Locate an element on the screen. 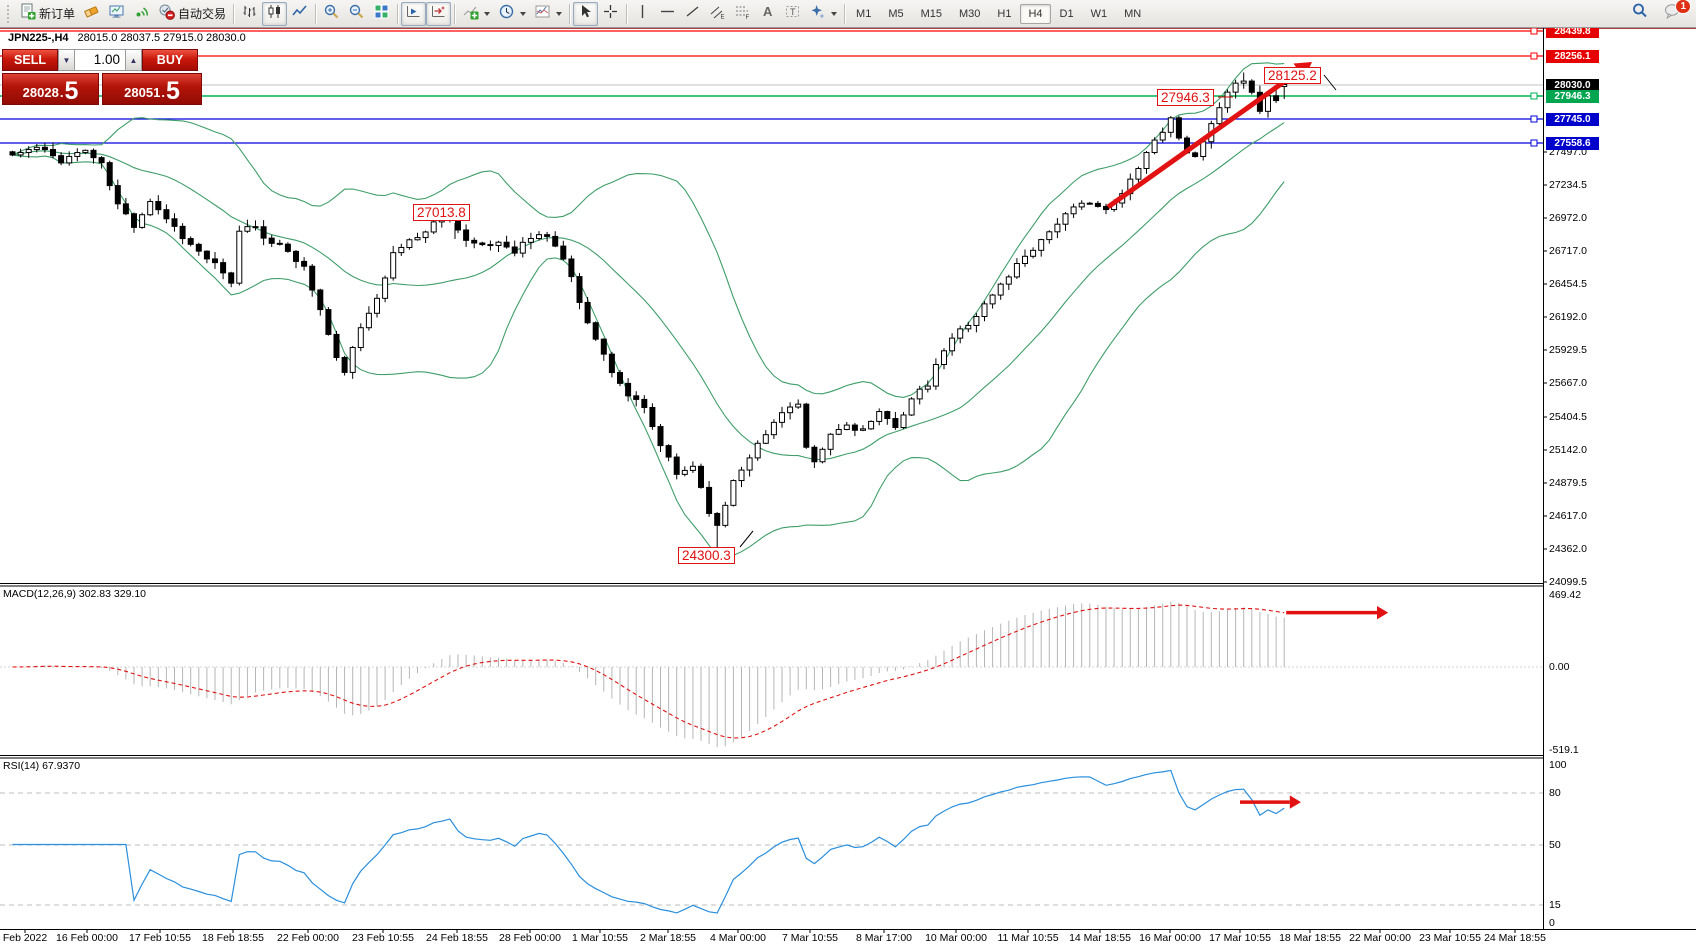  templates-button is located at coordinates (548, 14).